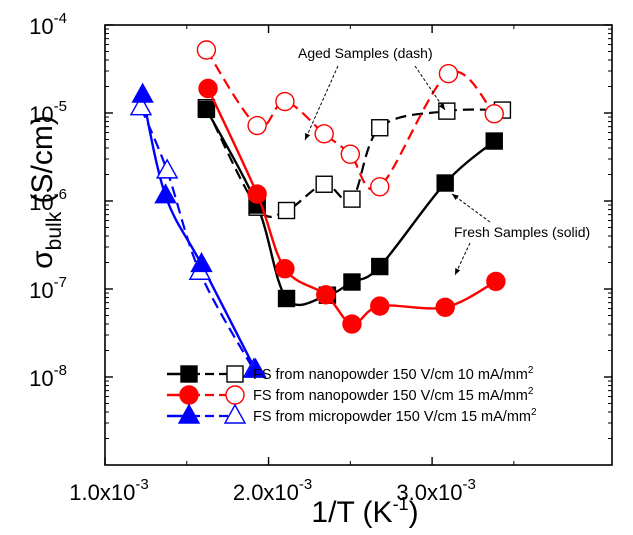 This screenshot has height=535, width=633. What do you see at coordinates (522, 232) in the screenshot?
I see `fresh-annotation: Fresh Samples (solid)` at bounding box center [522, 232].